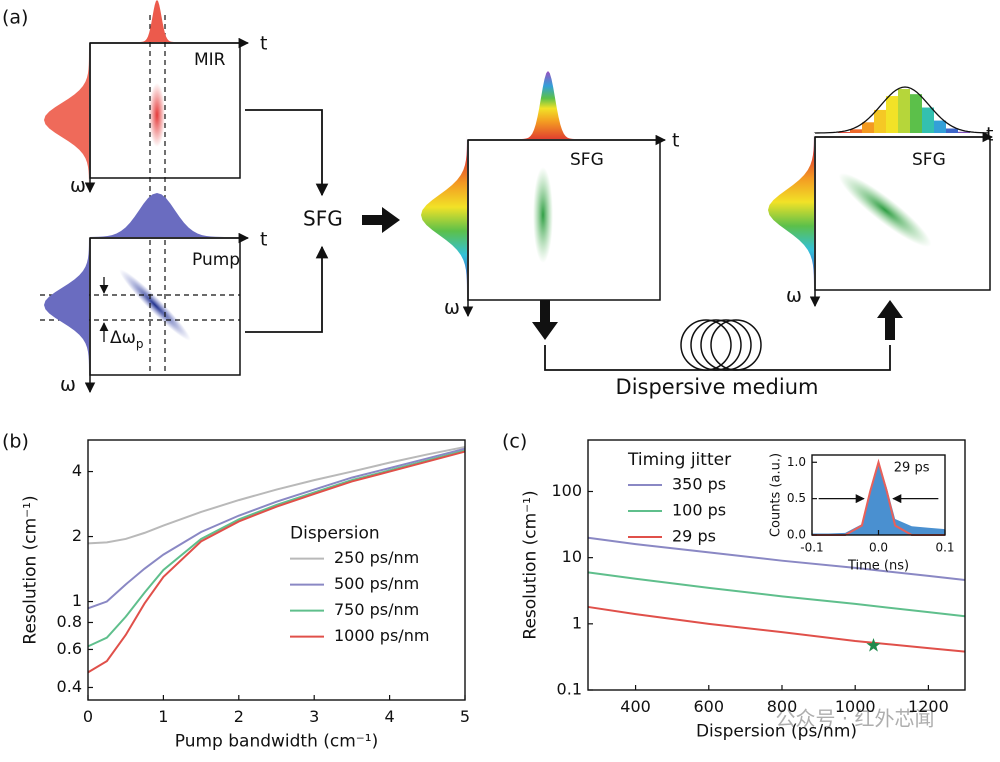 The height and width of the screenshot is (762, 1000). What do you see at coordinates (163, 716) in the screenshot?
I see `x-tick-label: 1` at bounding box center [163, 716].